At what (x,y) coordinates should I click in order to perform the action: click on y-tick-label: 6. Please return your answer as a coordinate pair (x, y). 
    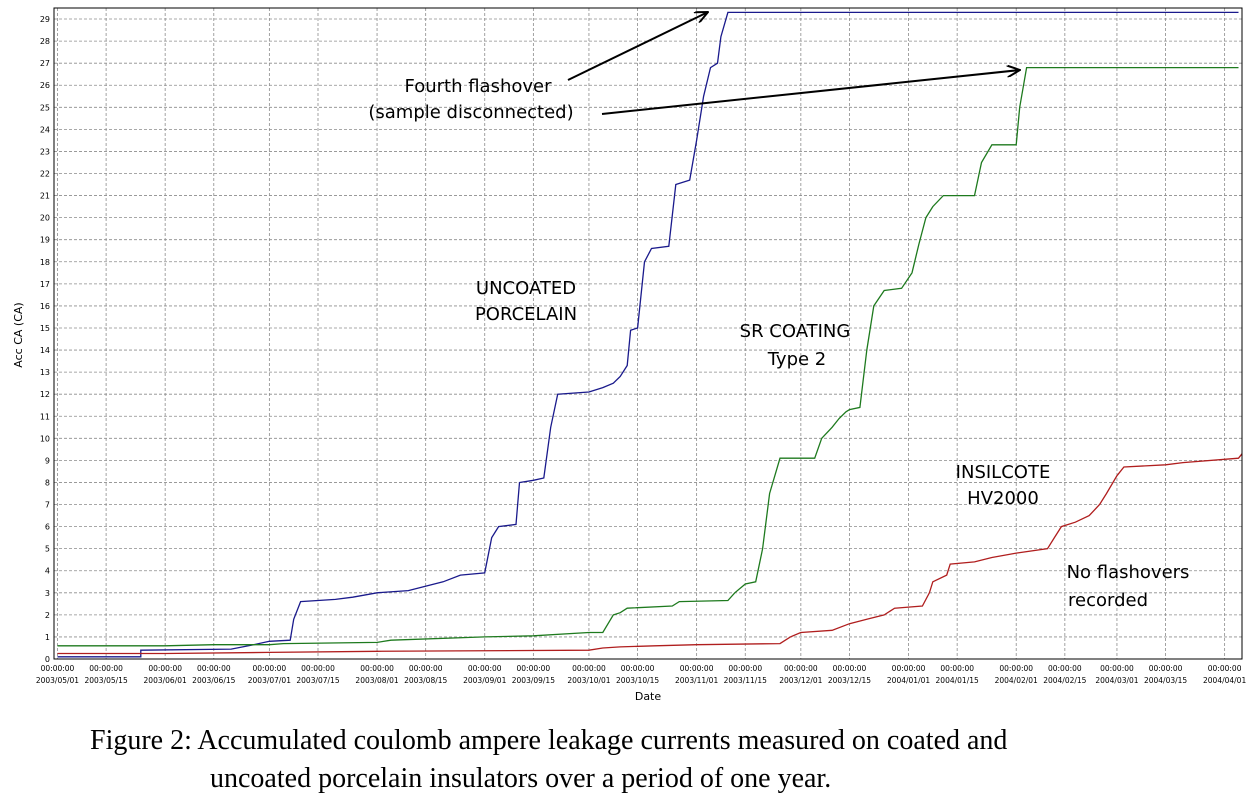
    Looking at the image, I should click on (47, 527).